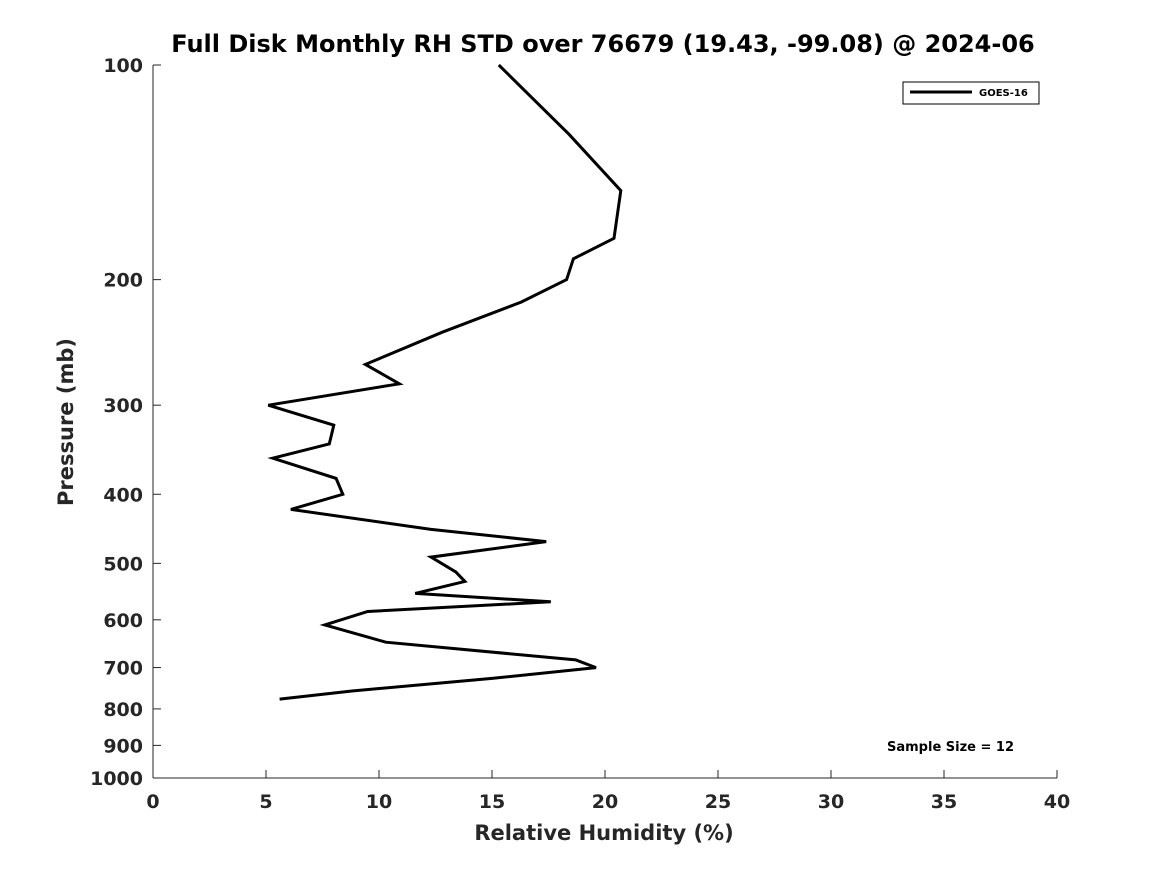  Describe the element at coordinates (125, 422) in the screenshot. I see `y-ticks: 100 200 300 400 500 600 700 800 900 1000` at that location.